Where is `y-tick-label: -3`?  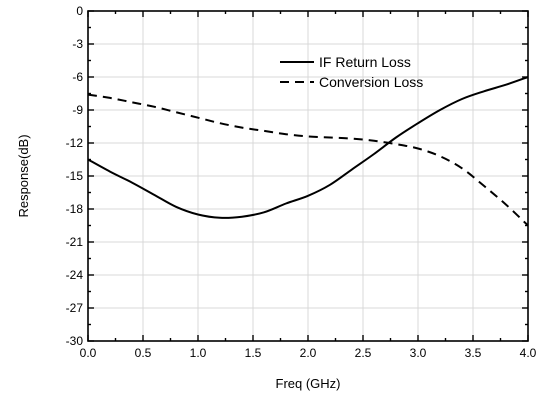
y-tick-label: -3 is located at coordinates (77, 44).